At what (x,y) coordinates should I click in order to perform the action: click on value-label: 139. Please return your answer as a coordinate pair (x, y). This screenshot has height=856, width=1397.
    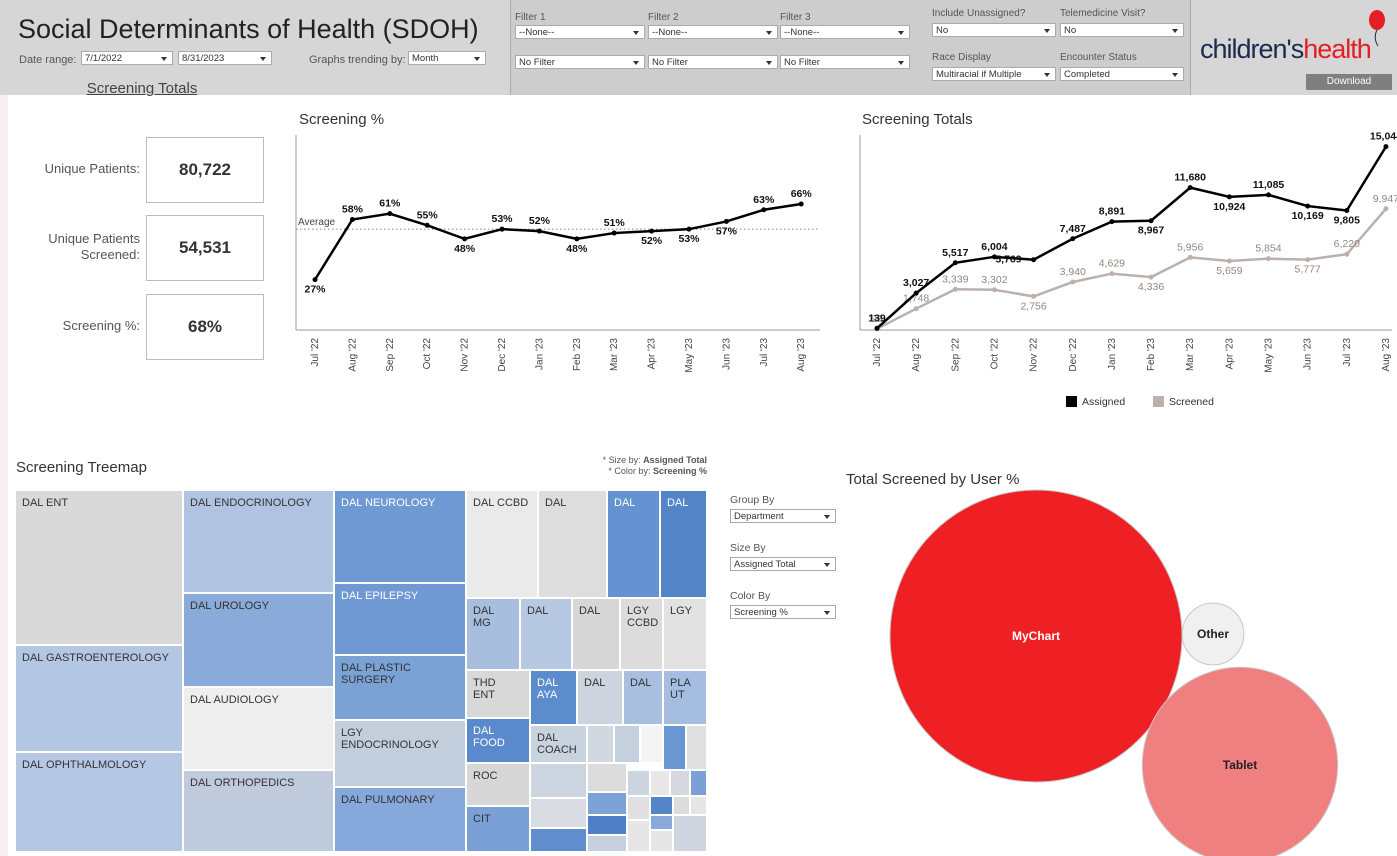
    Looking at the image, I should click on (877, 318).